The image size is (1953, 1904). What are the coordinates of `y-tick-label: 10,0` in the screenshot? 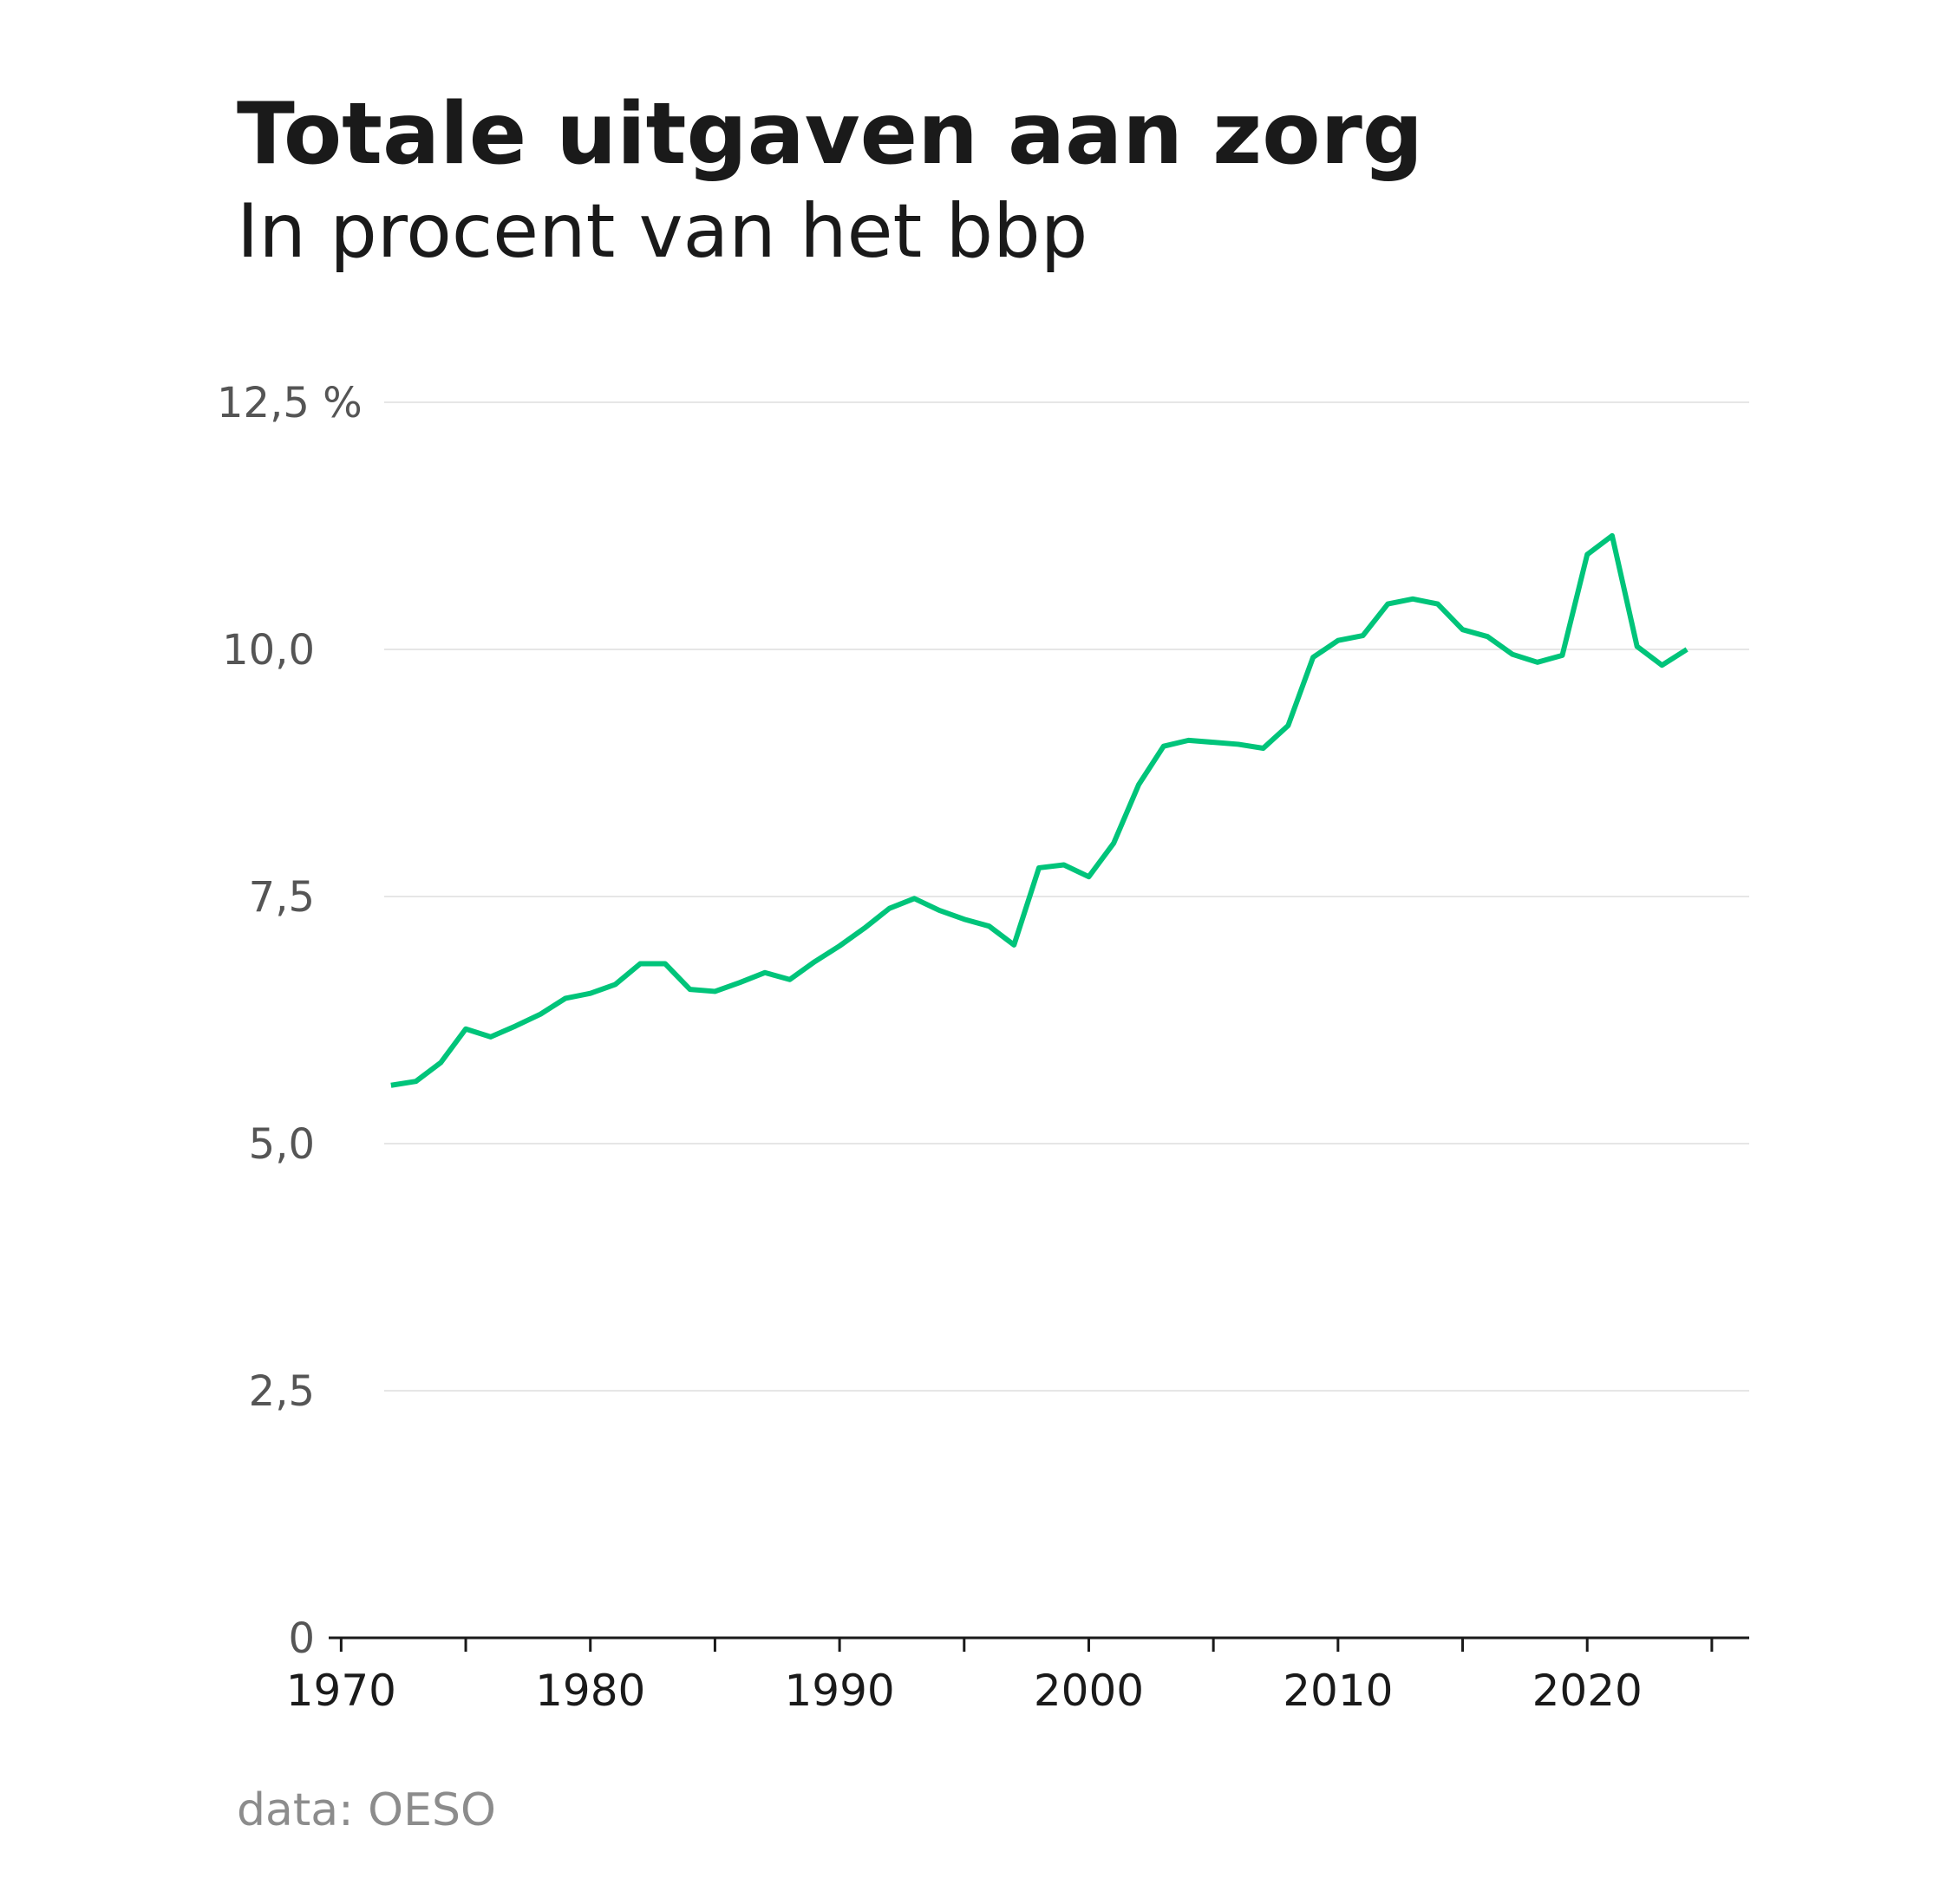 It's located at (268, 650).